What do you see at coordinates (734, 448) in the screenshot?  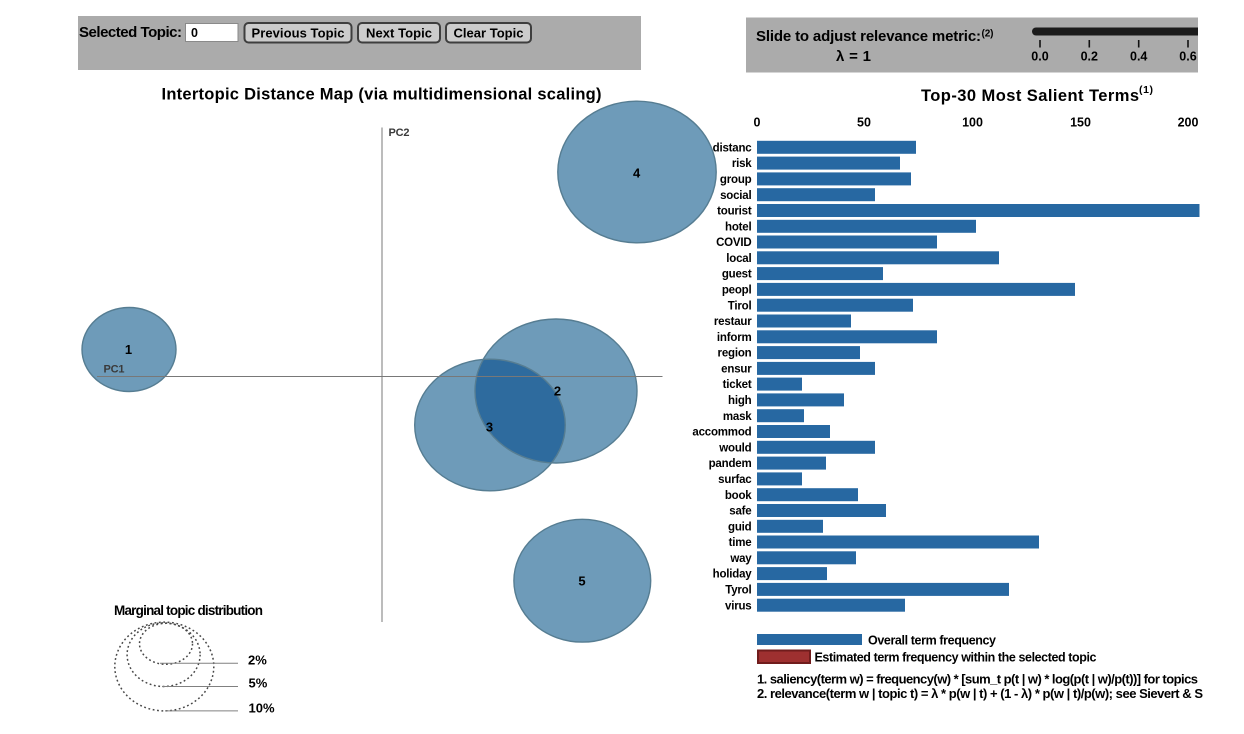 I see `svg-text: would` at bounding box center [734, 448].